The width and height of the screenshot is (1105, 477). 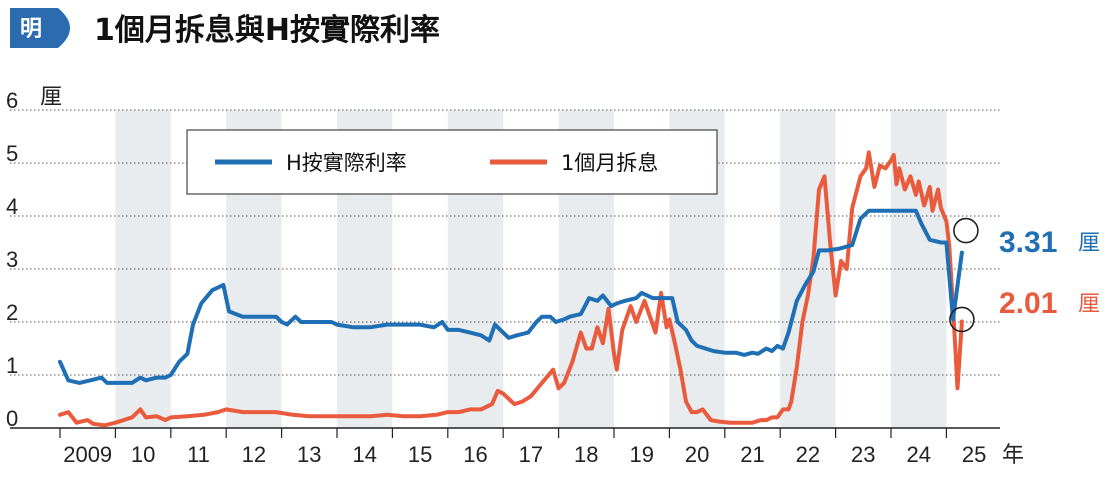 I want to click on x-tick-15: 15, so click(x=420, y=454).